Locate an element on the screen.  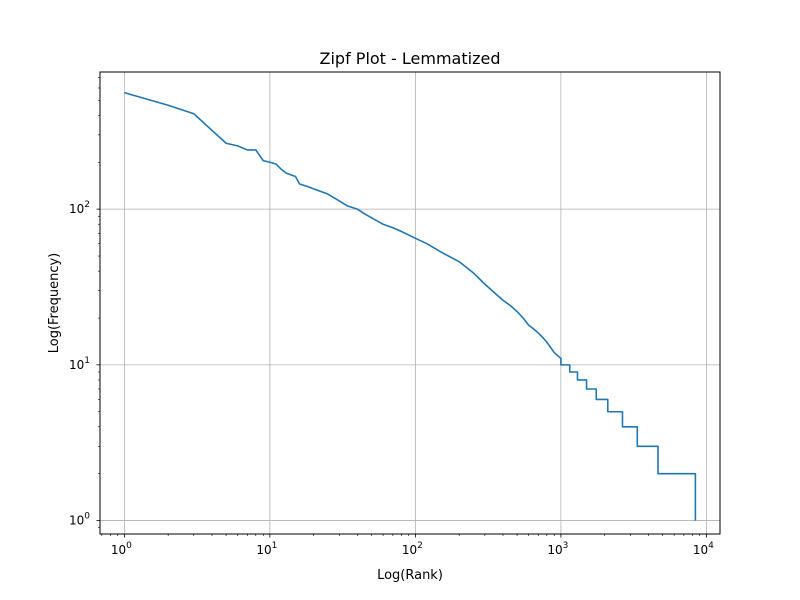
x-tick-label: 10² is located at coordinates (412, 549).